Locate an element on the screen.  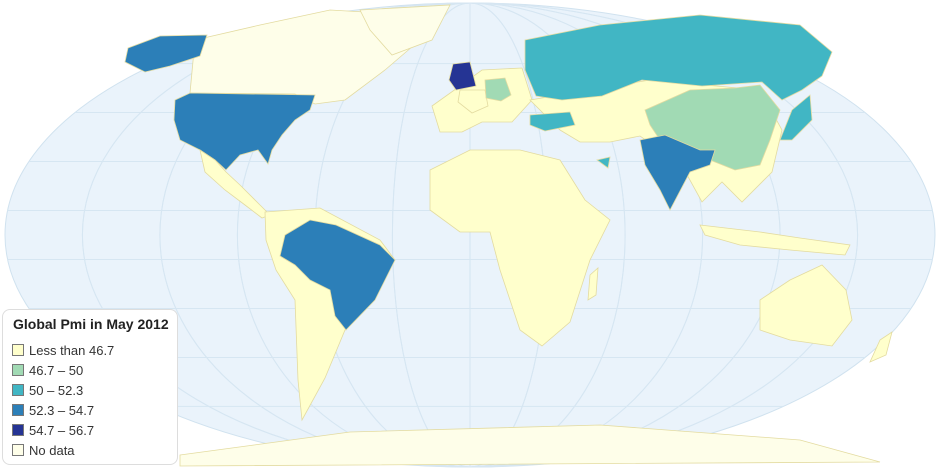
country-indonesia is located at coordinates (775, 240).